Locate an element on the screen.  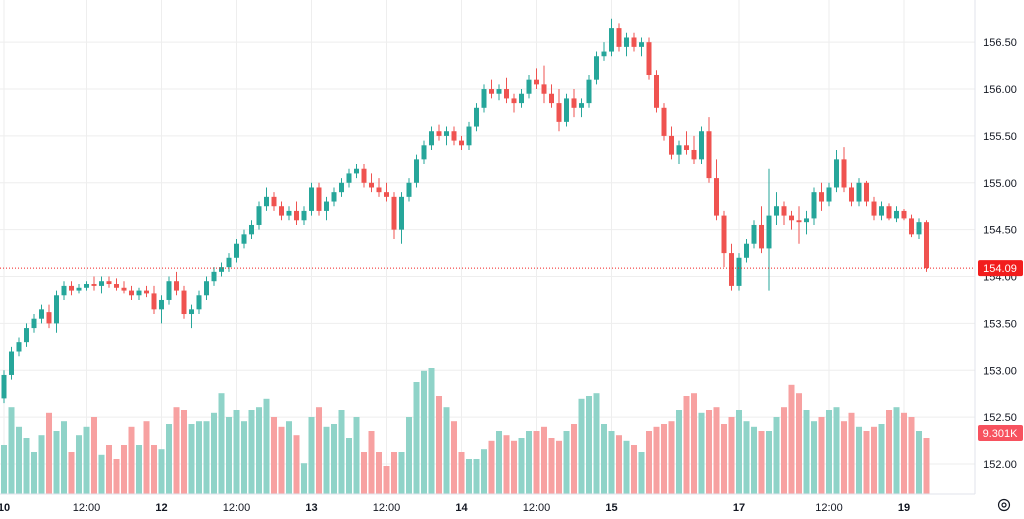
price-tick-label: 153.00 is located at coordinates (1000, 371).